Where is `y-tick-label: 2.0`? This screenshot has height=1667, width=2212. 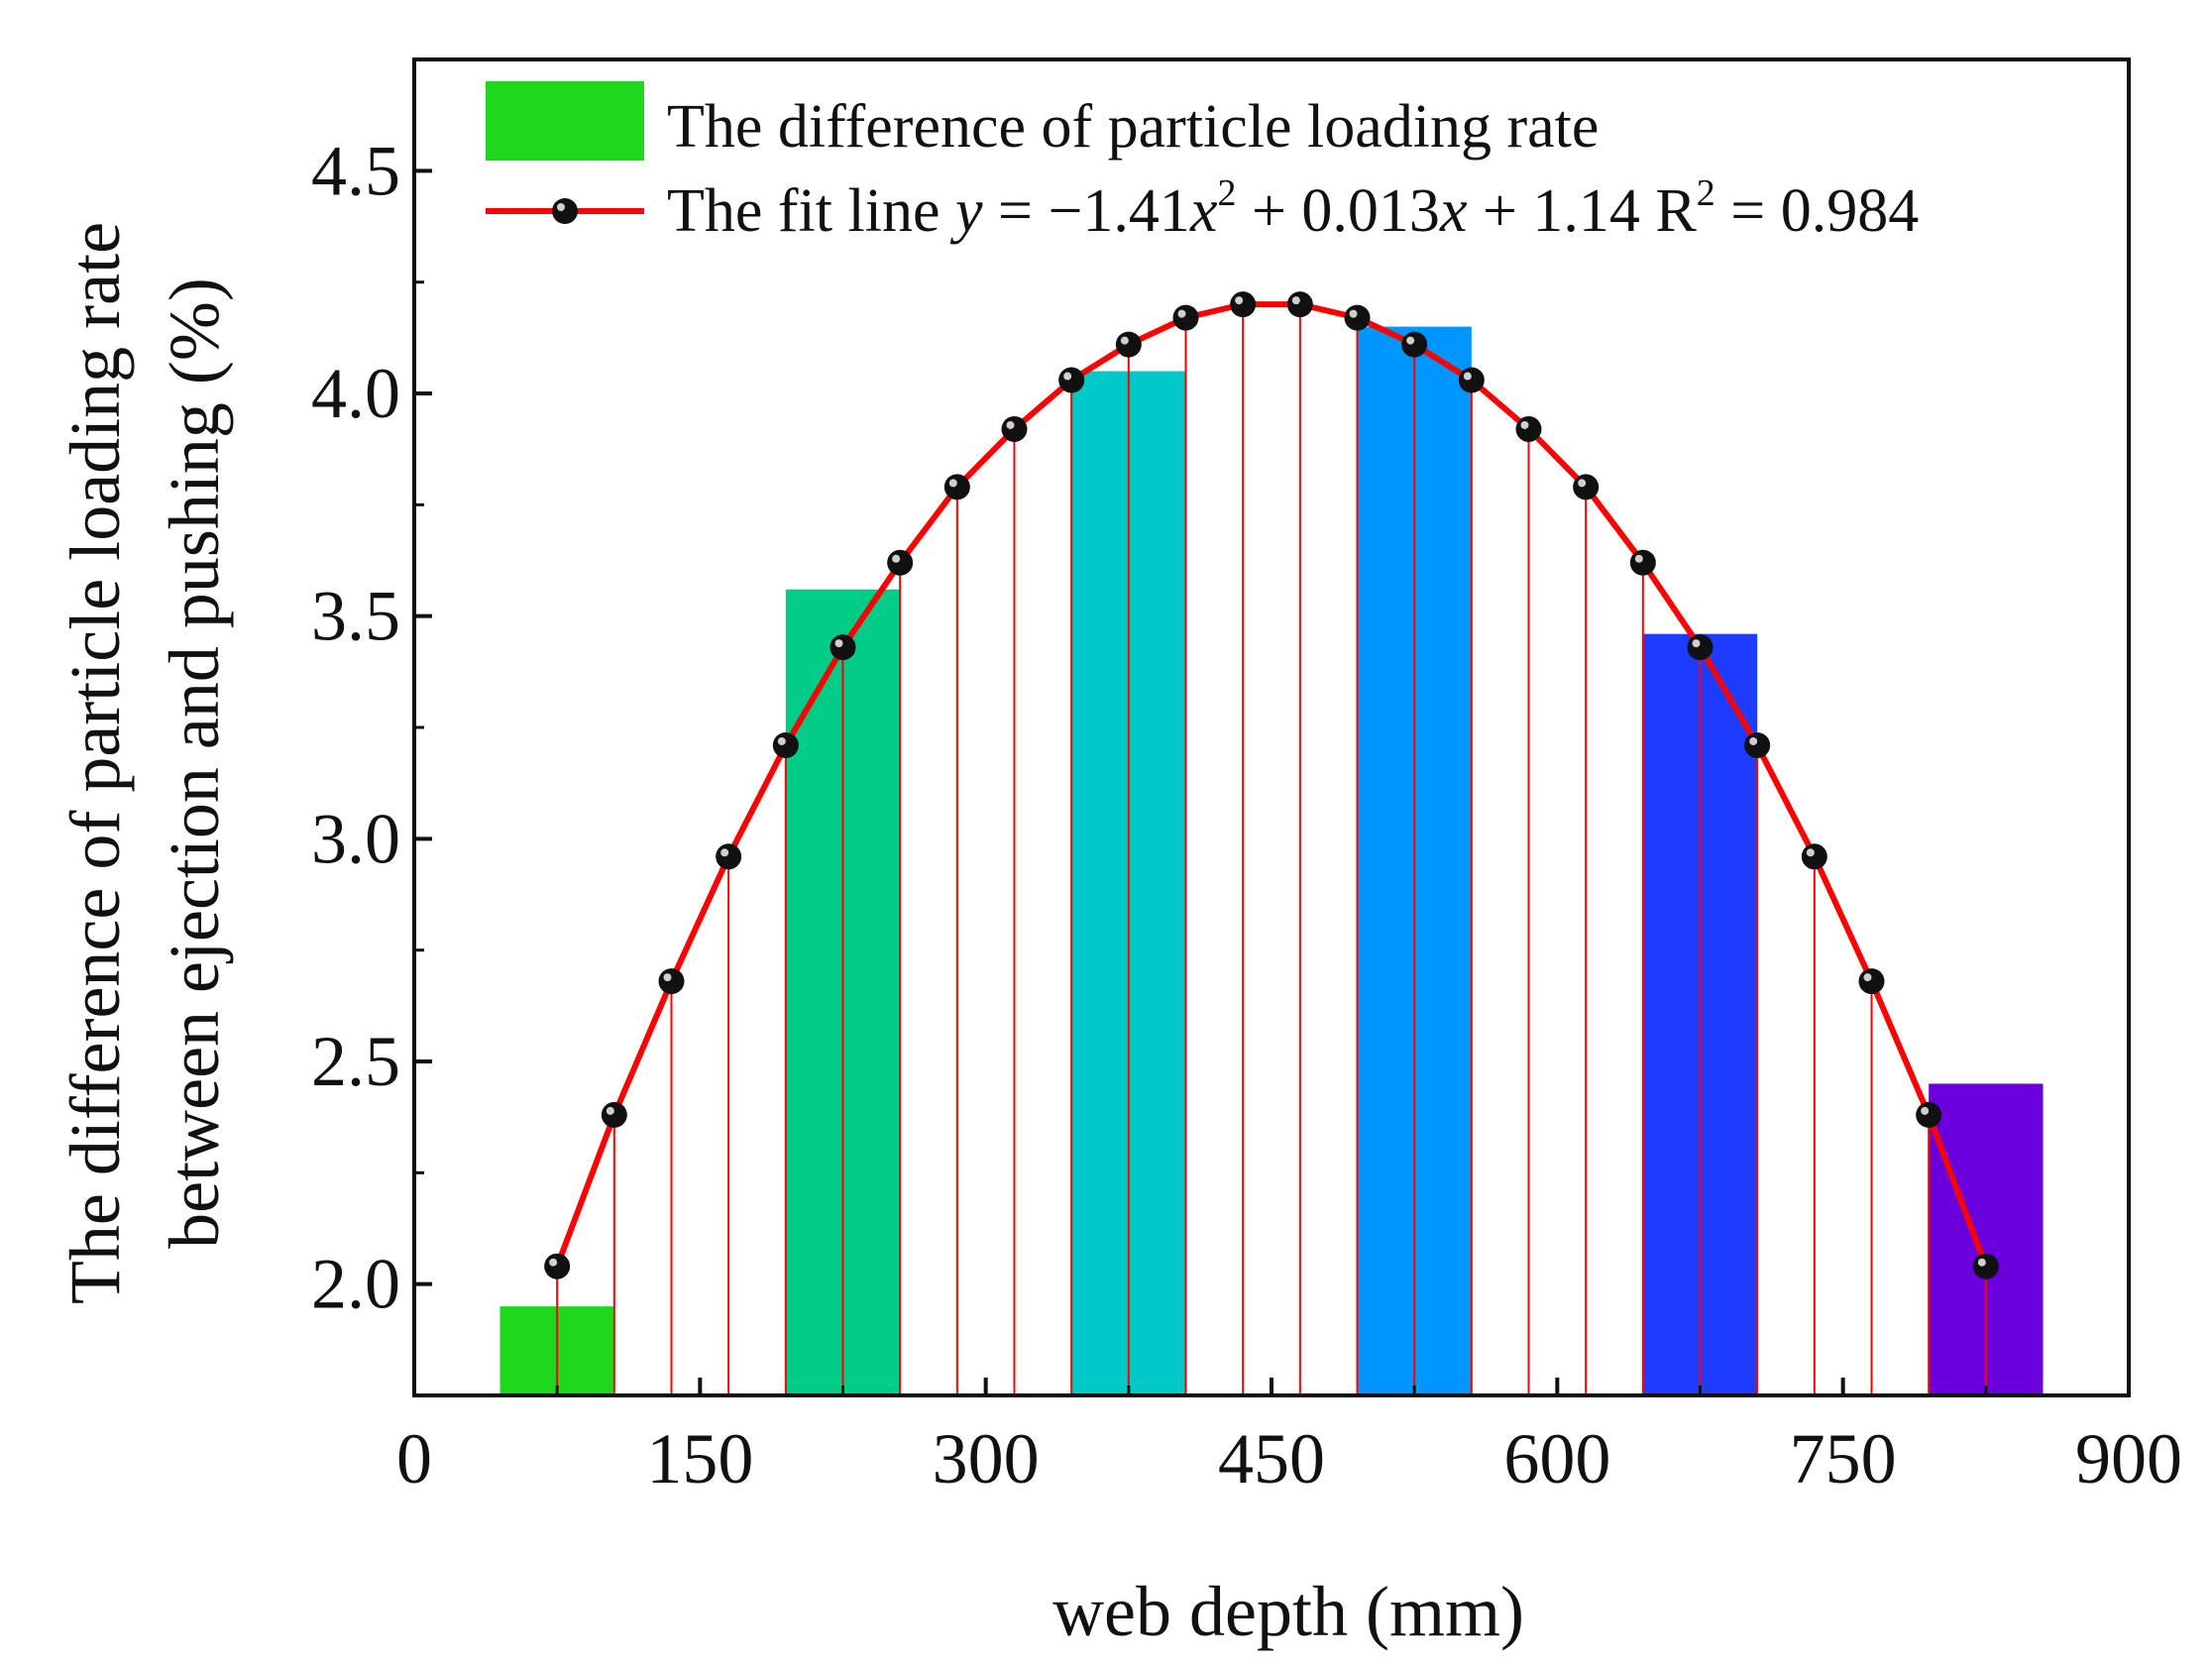 y-tick-label: 2.0 is located at coordinates (355, 1285).